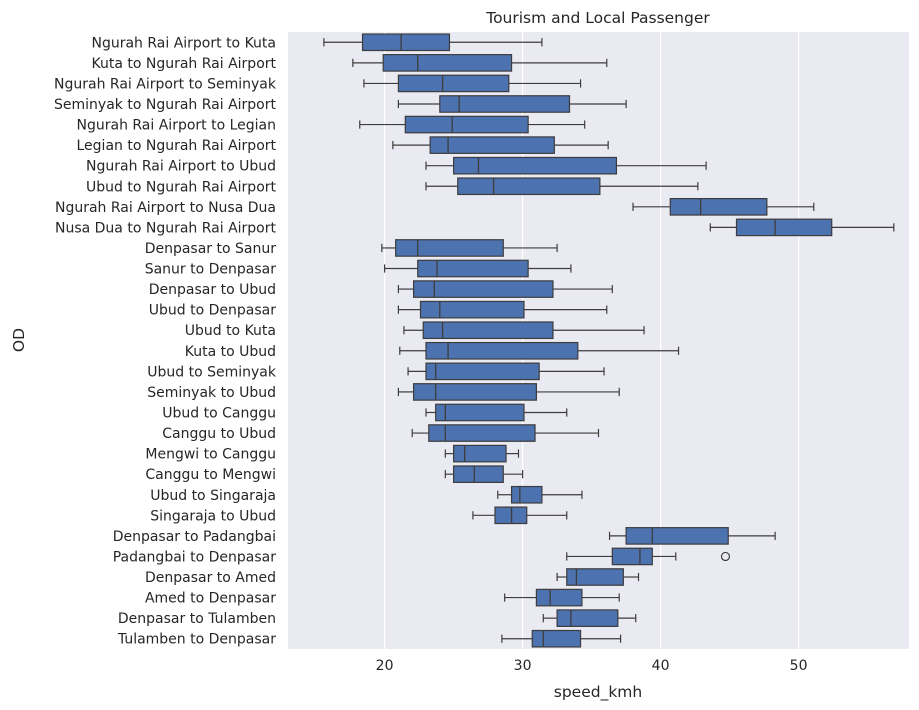 Image resolution: width=919 pixels, height=710 pixels. What do you see at coordinates (230, 352) in the screenshot?
I see `y-tick-label: Kuta to Ubud` at bounding box center [230, 352].